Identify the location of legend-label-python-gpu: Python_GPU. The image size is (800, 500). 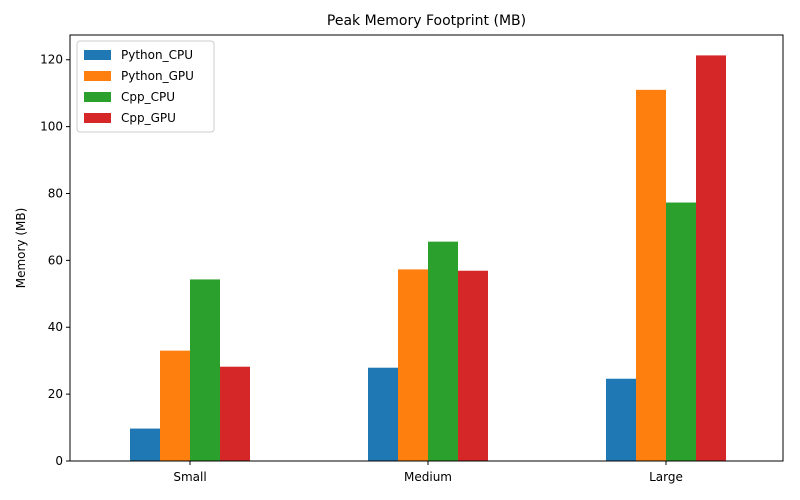
(157, 76).